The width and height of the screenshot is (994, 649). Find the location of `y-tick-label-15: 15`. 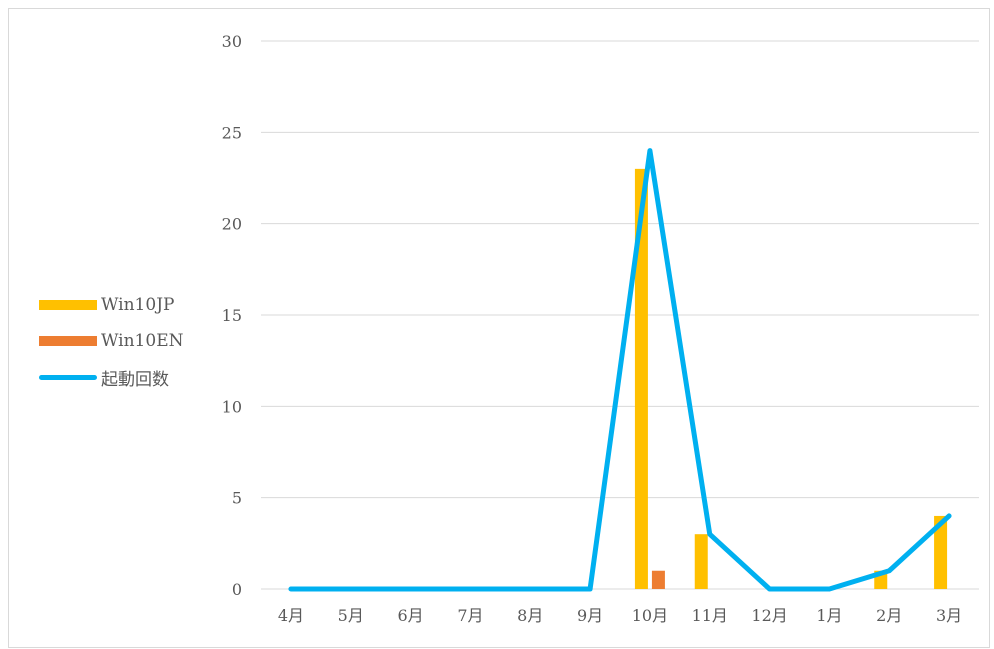

y-tick-label-15: 15 is located at coordinates (232, 315).